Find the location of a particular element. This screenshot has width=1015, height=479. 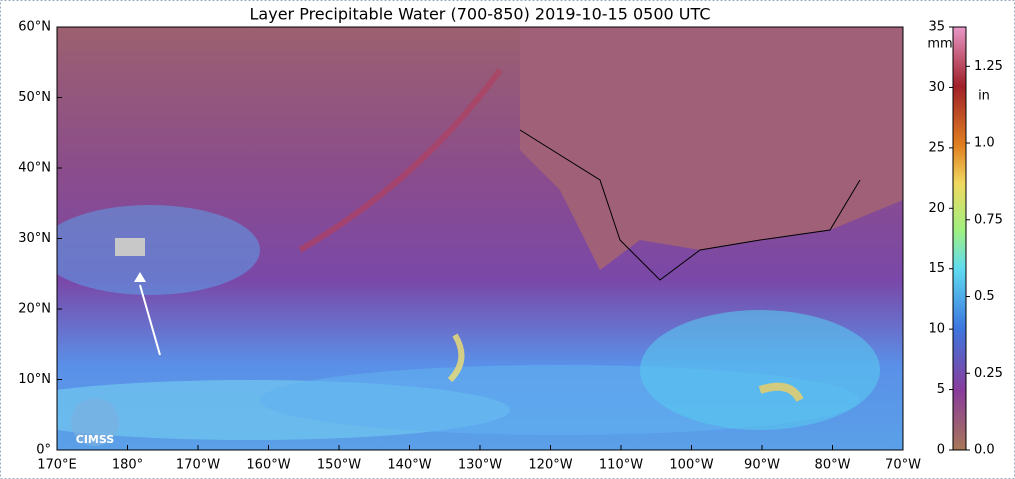

colorbar-tick-label: 0.0 is located at coordinates (984, 450).